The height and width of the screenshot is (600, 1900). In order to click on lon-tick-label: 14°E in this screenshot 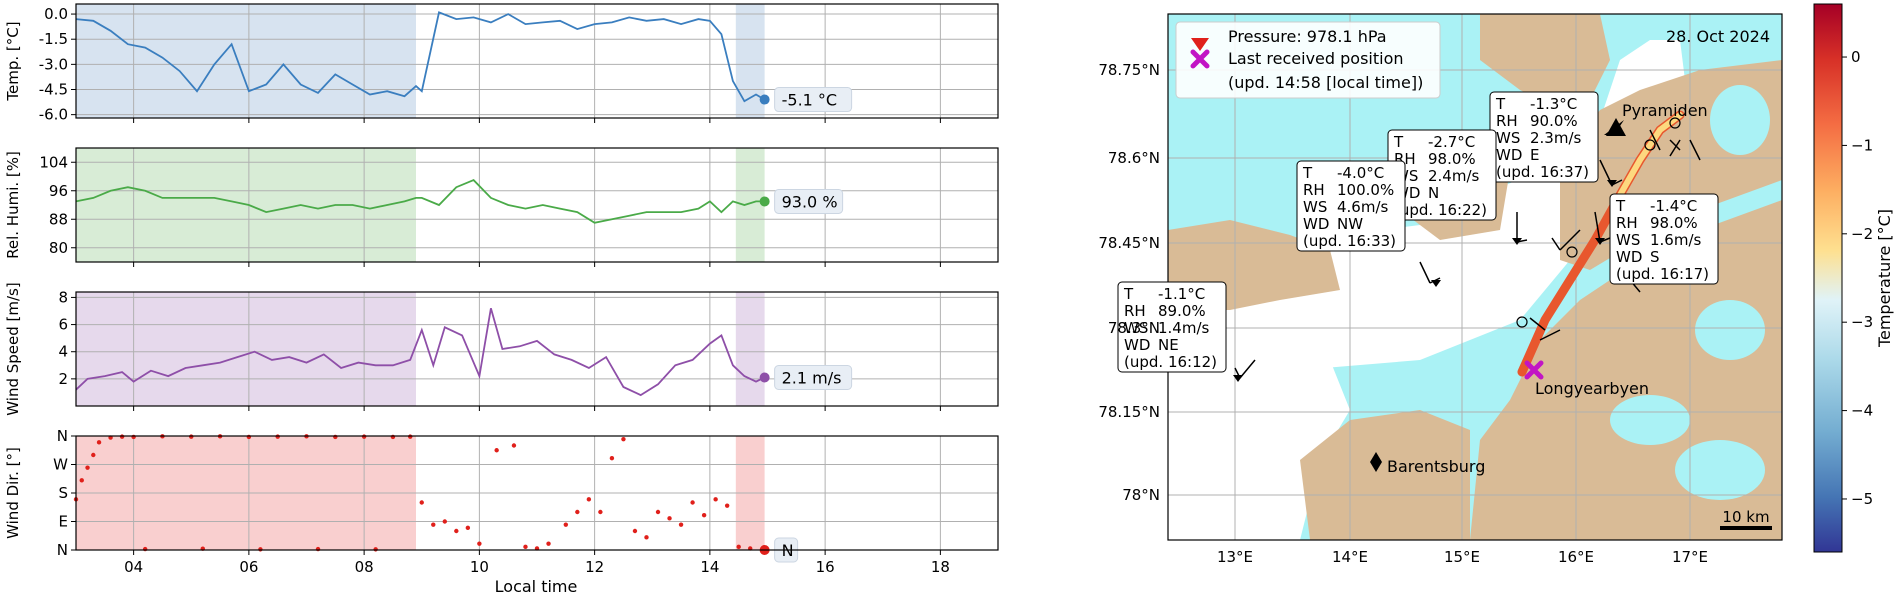, I will do `click(1350, 557)`.